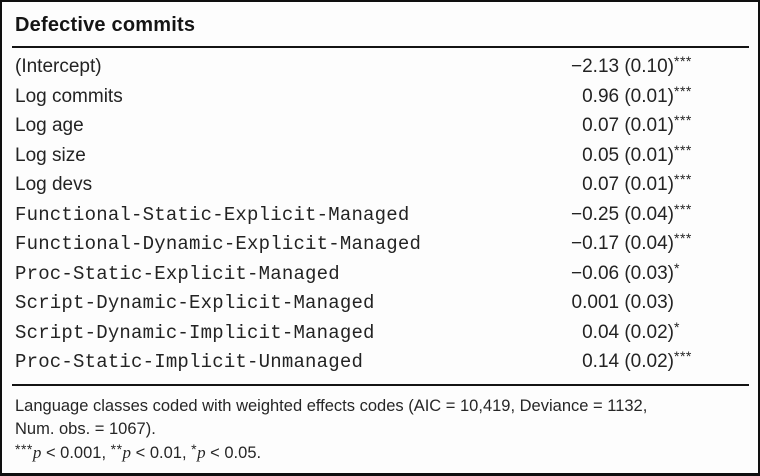 The width and height of the screenshot is (760, 476). I want to click on row-estimate: −2.13 (0.10) ***, so click(637, 67).